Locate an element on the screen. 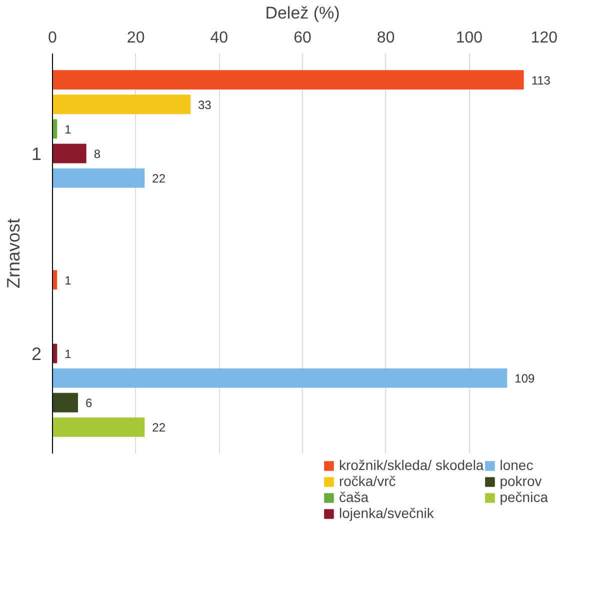 The width and height of the screenshot is (598, 610). x-tick-label: 20 is located at coordinates (135, 38).